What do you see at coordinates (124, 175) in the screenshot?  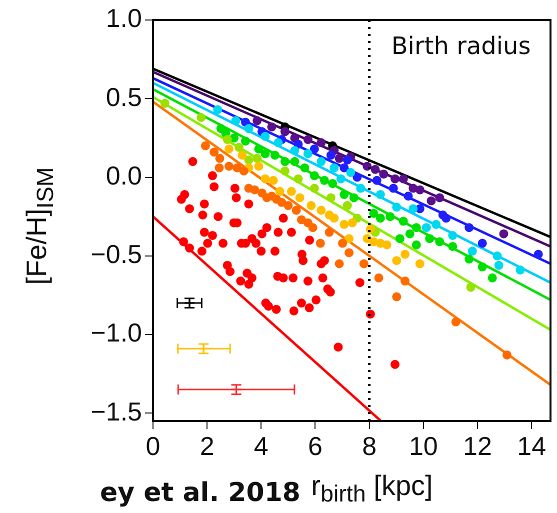 I see `y-tick-label: 0.0` at bounding box center [124, 175].